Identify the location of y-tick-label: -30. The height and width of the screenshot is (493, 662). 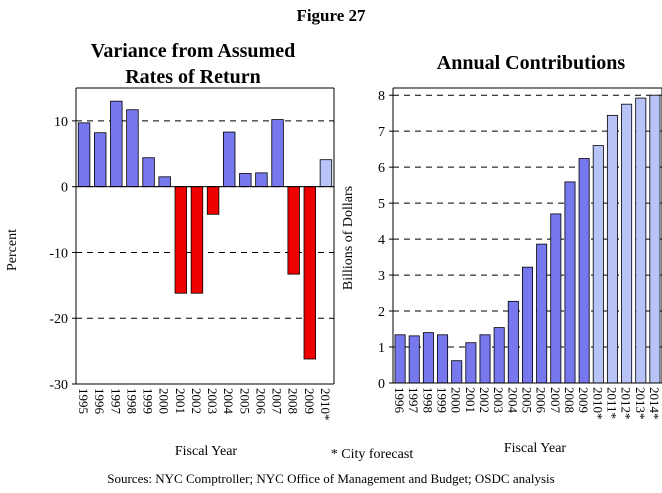
(58, 385).